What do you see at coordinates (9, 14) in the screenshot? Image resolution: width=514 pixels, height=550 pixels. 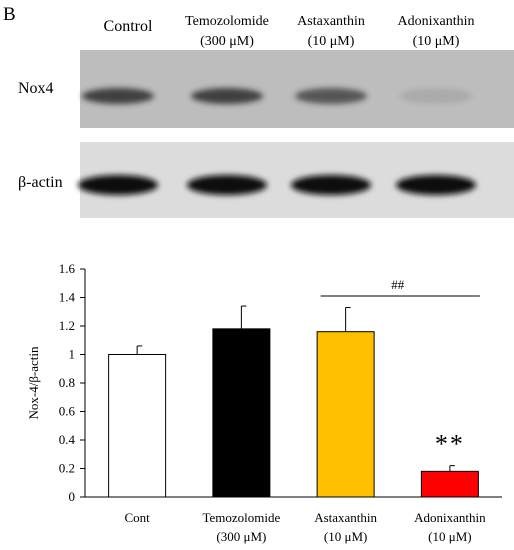 I see `panel-label: B` at bounding box center [9, 14].